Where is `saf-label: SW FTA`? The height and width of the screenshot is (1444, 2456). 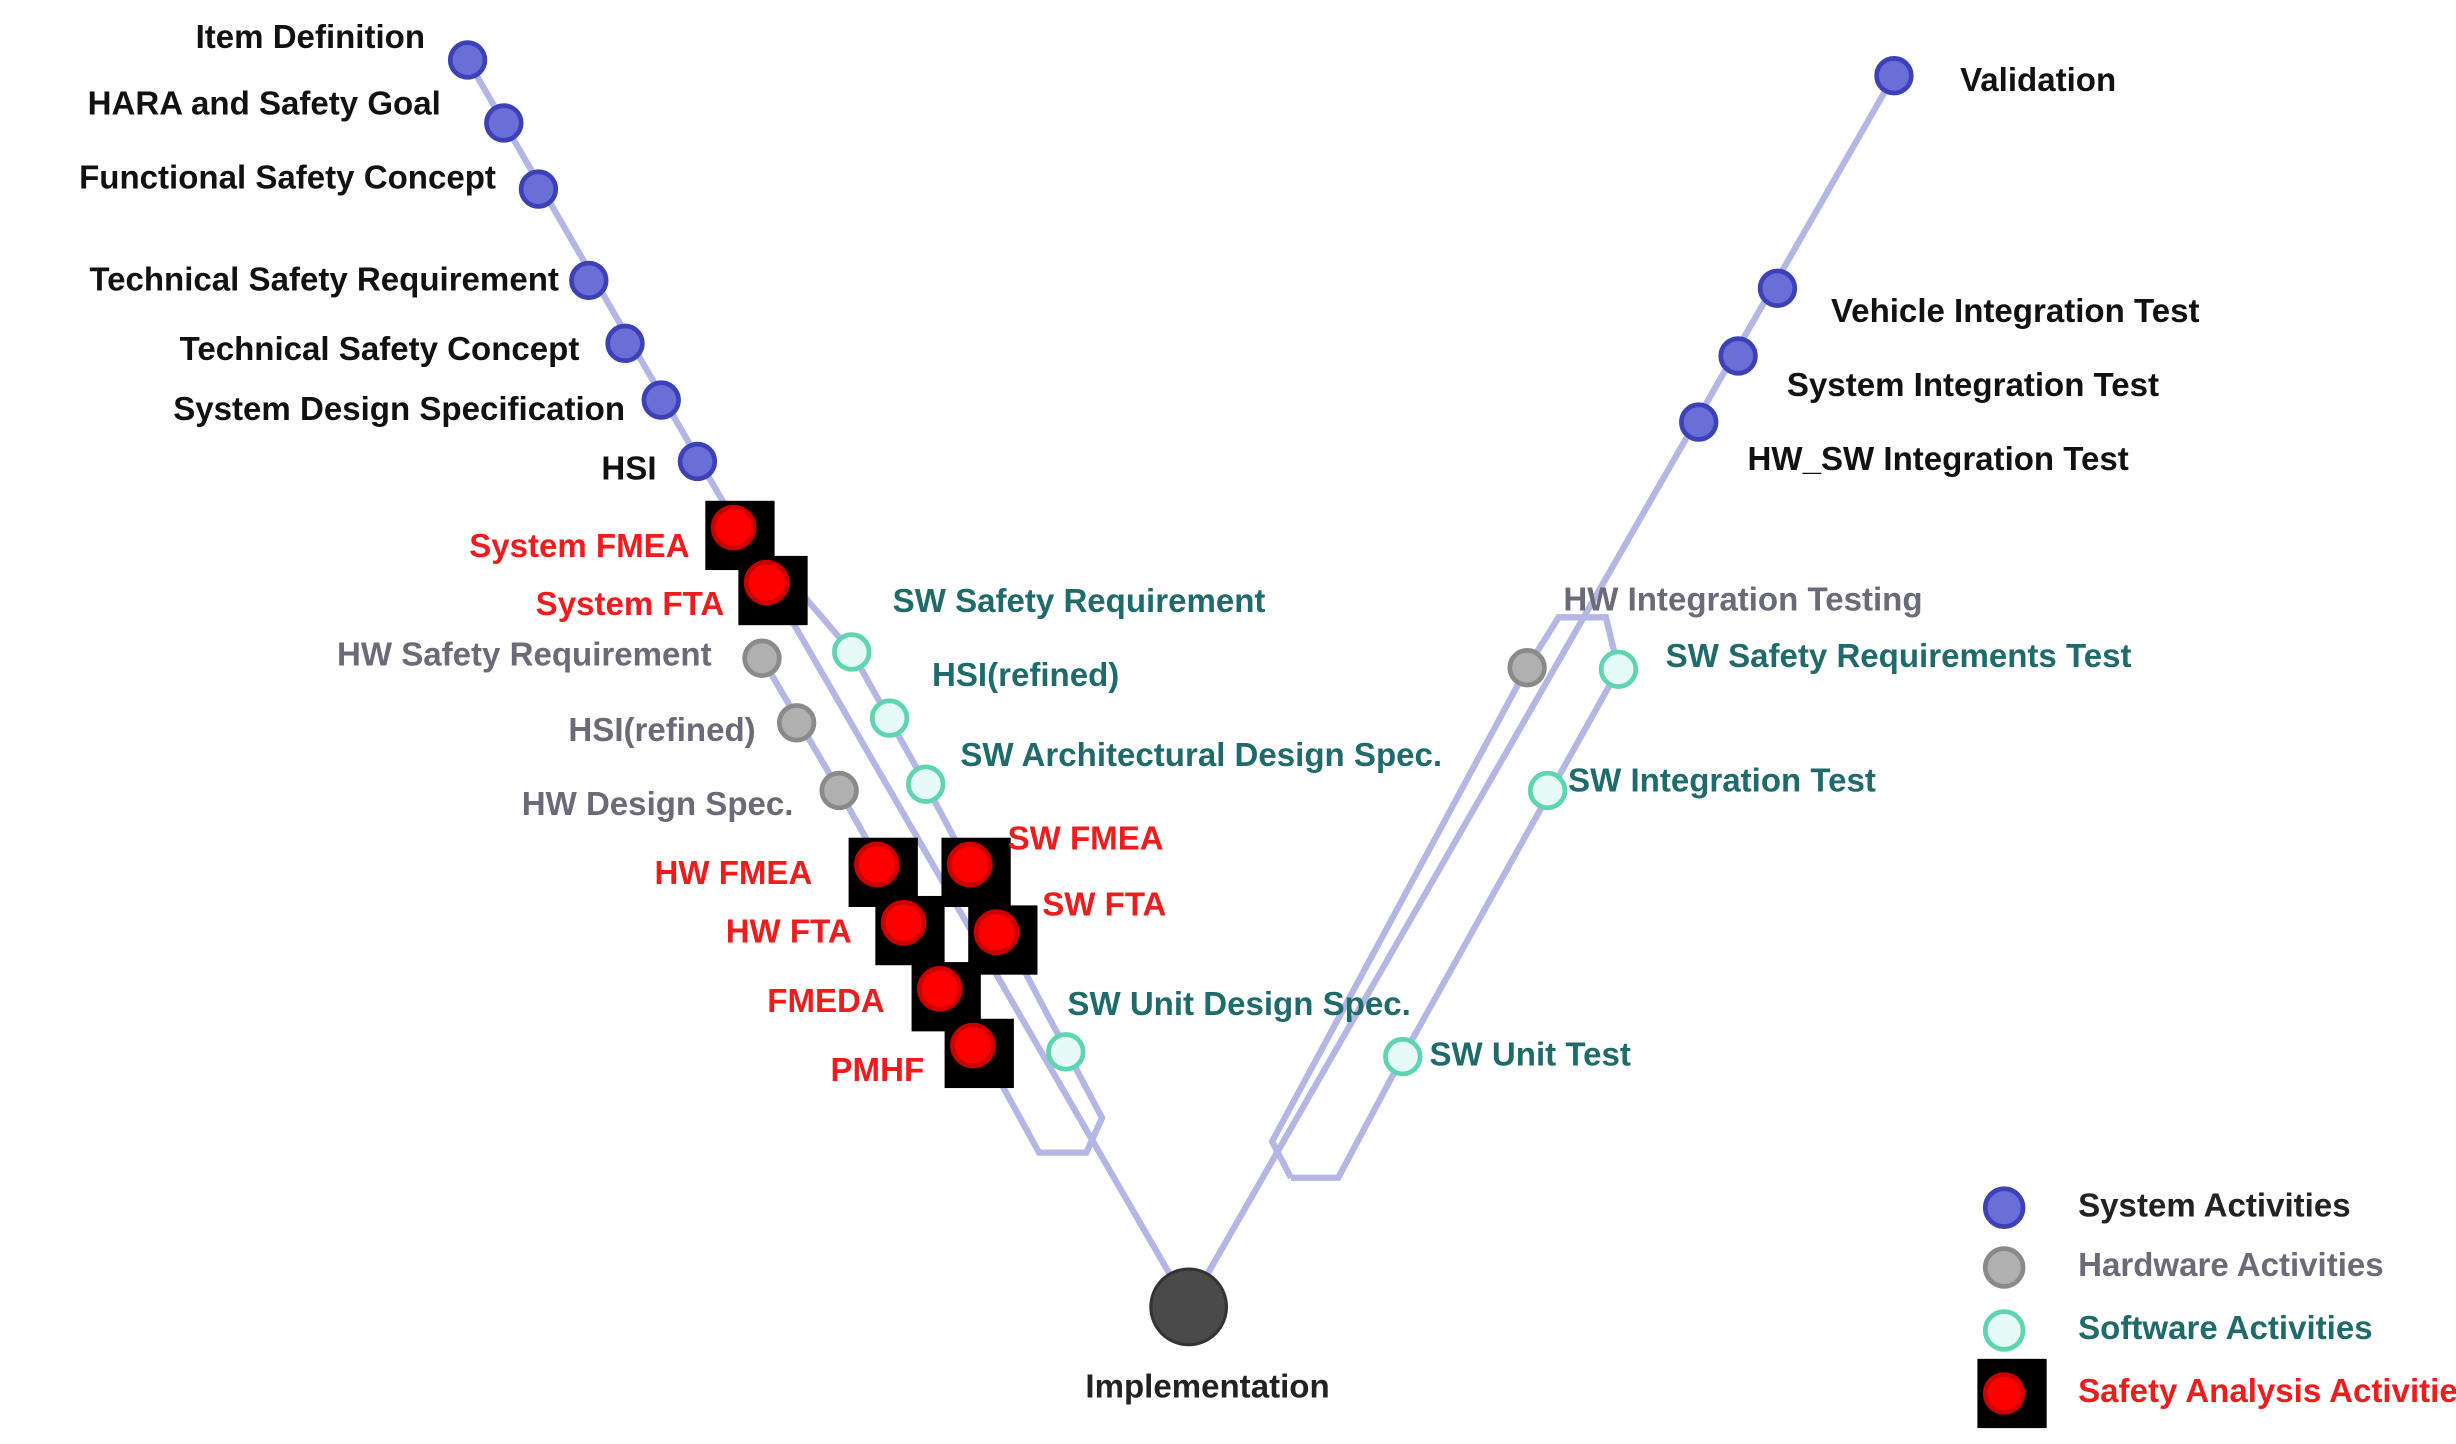
saf-label: SW FTA is located at coordinates (1104, 905).